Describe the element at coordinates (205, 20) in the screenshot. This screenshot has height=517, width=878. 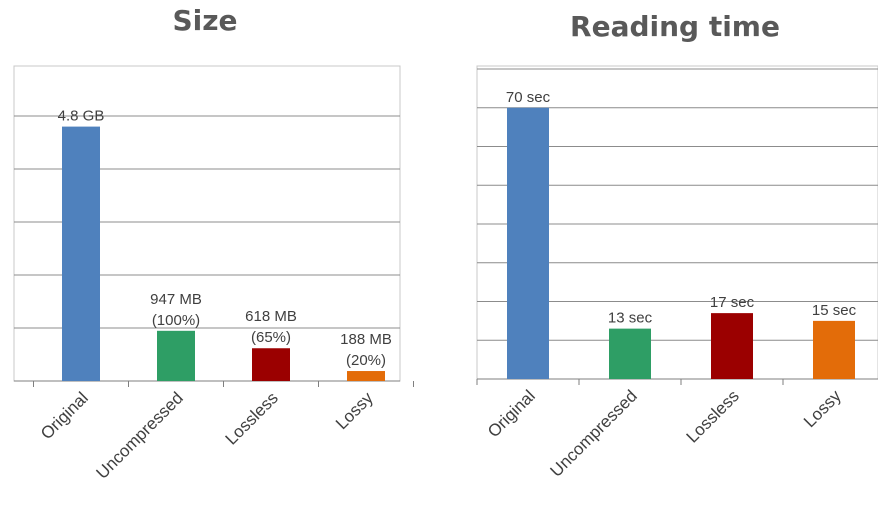
I see `size-chart-title: Size` at that location.